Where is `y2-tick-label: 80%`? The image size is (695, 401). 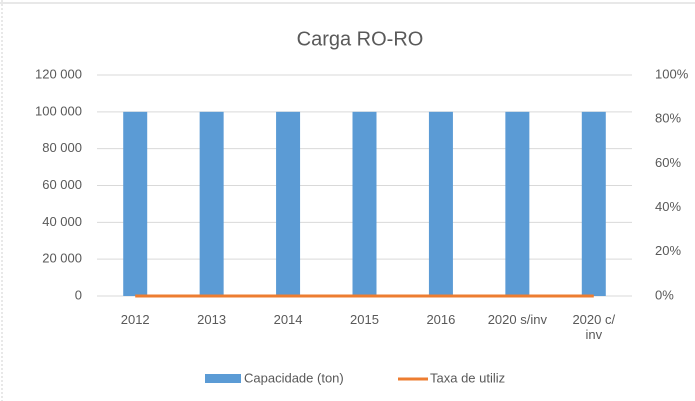 y2-tick-label: 80% is located at coordinates (668, 118).